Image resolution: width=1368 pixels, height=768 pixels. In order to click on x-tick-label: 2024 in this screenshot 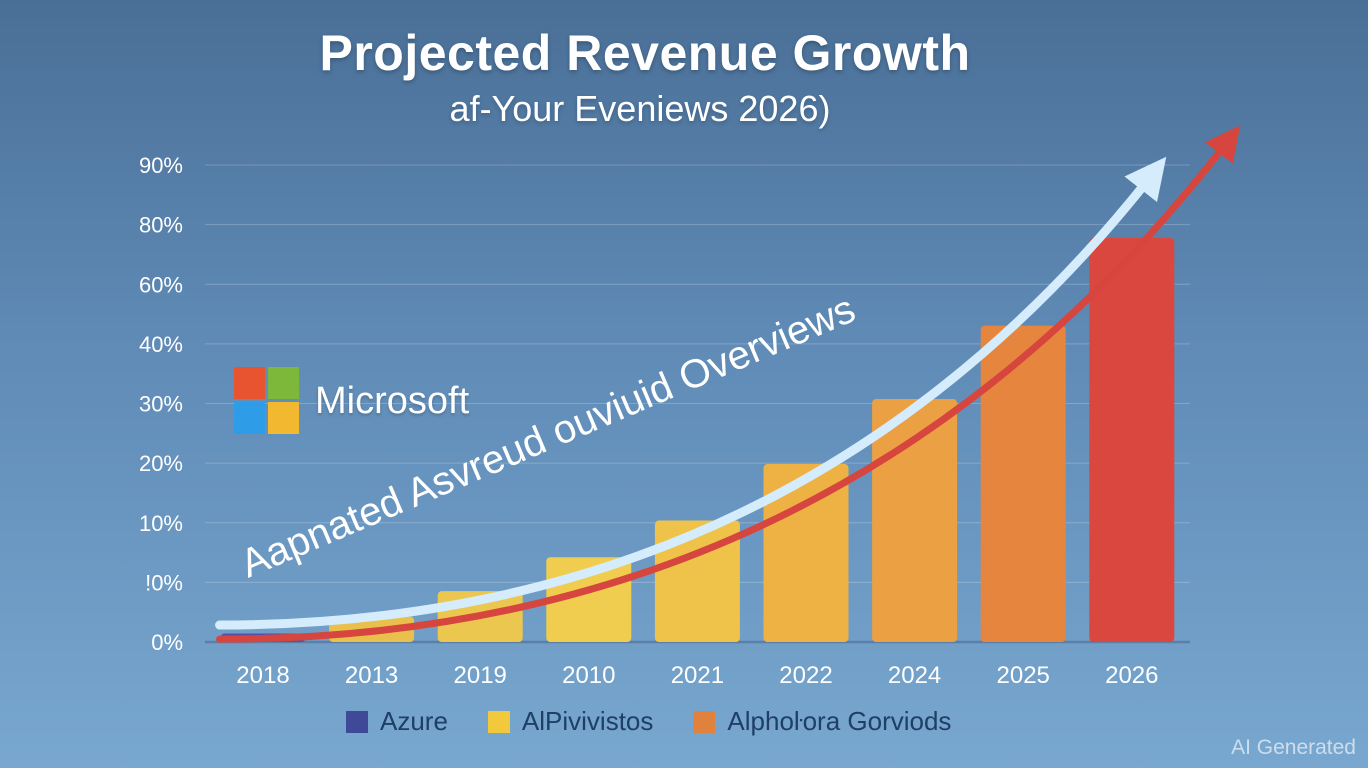, I will do `click(914, 675)`.